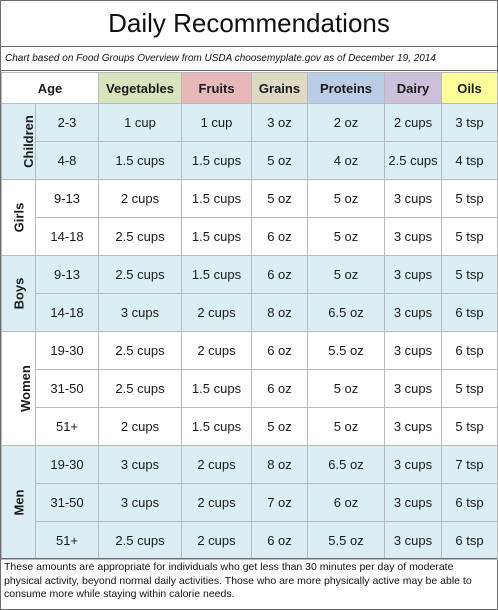 This screenshot has height=610, width=498. I want to click on proteins-cell: 6 oz, so click(346, 502).